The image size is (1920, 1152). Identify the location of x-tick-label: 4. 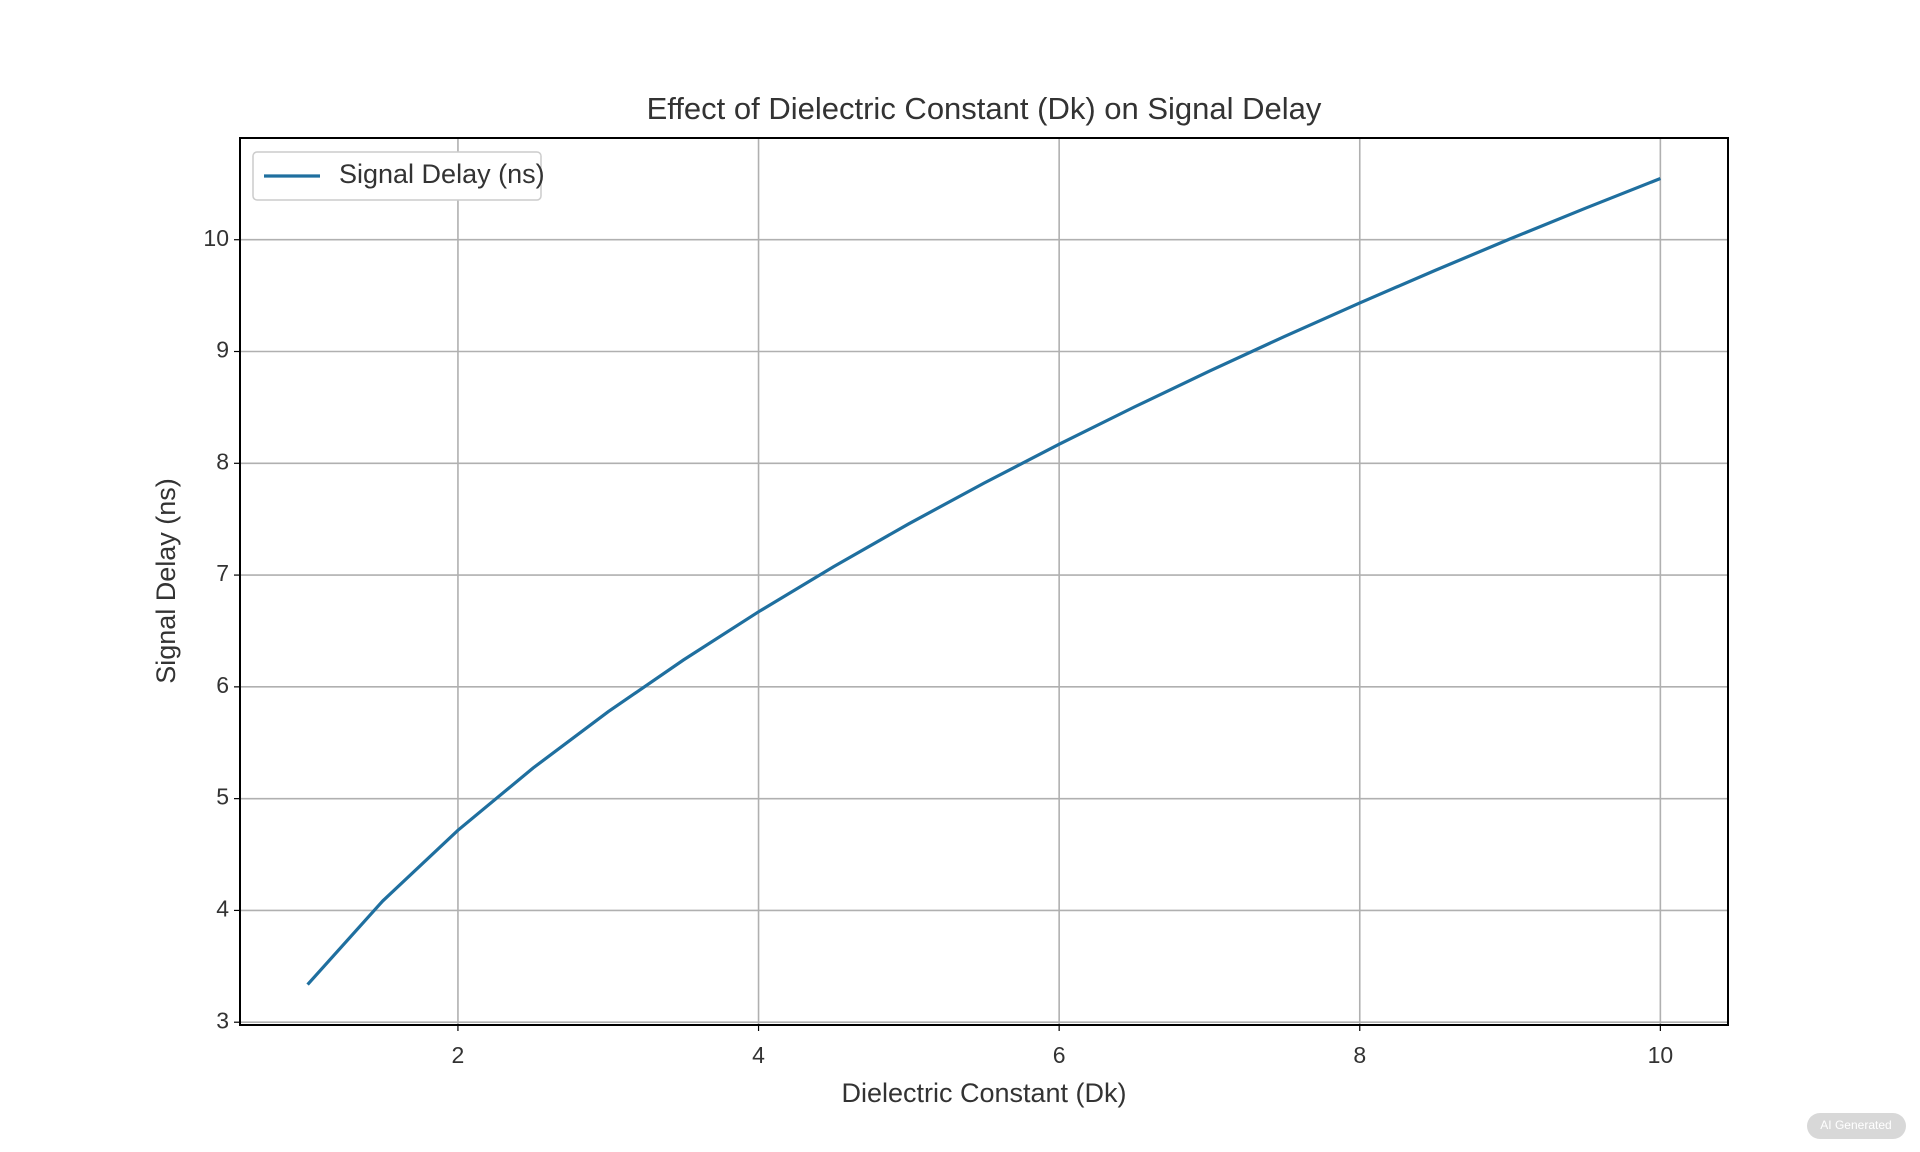
(758, 1055).